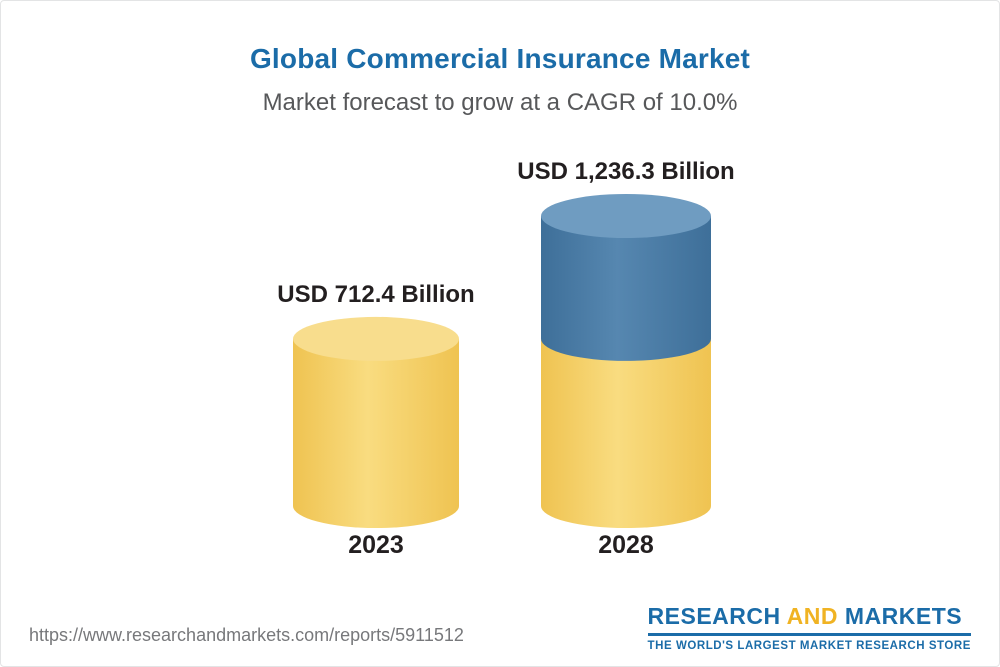  Describe the element at coordinates (376, 294) in the screenshot. I see `value-label-2023: USD 712.4 Billion` at that location.